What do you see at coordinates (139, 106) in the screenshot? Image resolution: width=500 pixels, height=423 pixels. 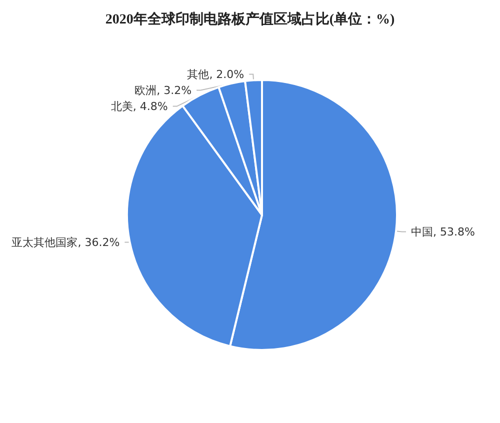 I see `slice-label: 北美, 4.8%` at bounding box center [139, 106].